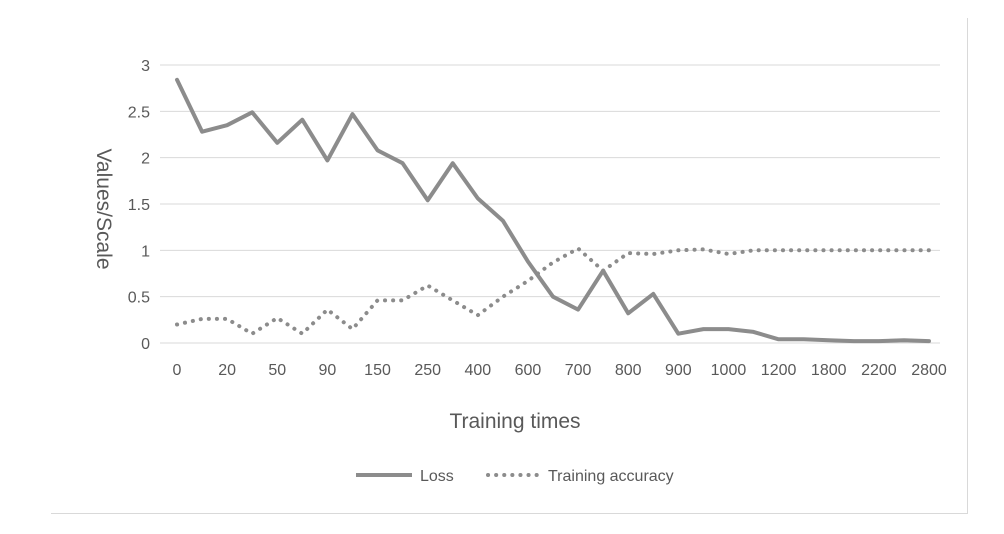 The width and height of the screenshot is (1004, 534). Describe the element at coordinates (145, 251) in the screenshot. I see `y-tick-label: 1` at that location.